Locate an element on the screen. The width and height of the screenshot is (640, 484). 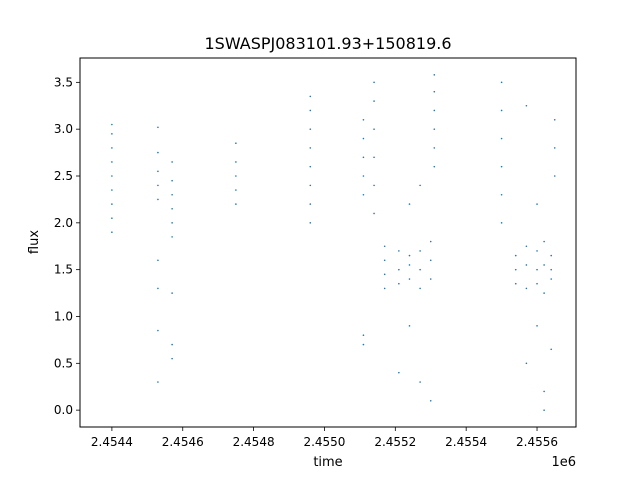
chart-title: 1SWASPJ083101.93+150819.6 is located at coordinates (327, 43).